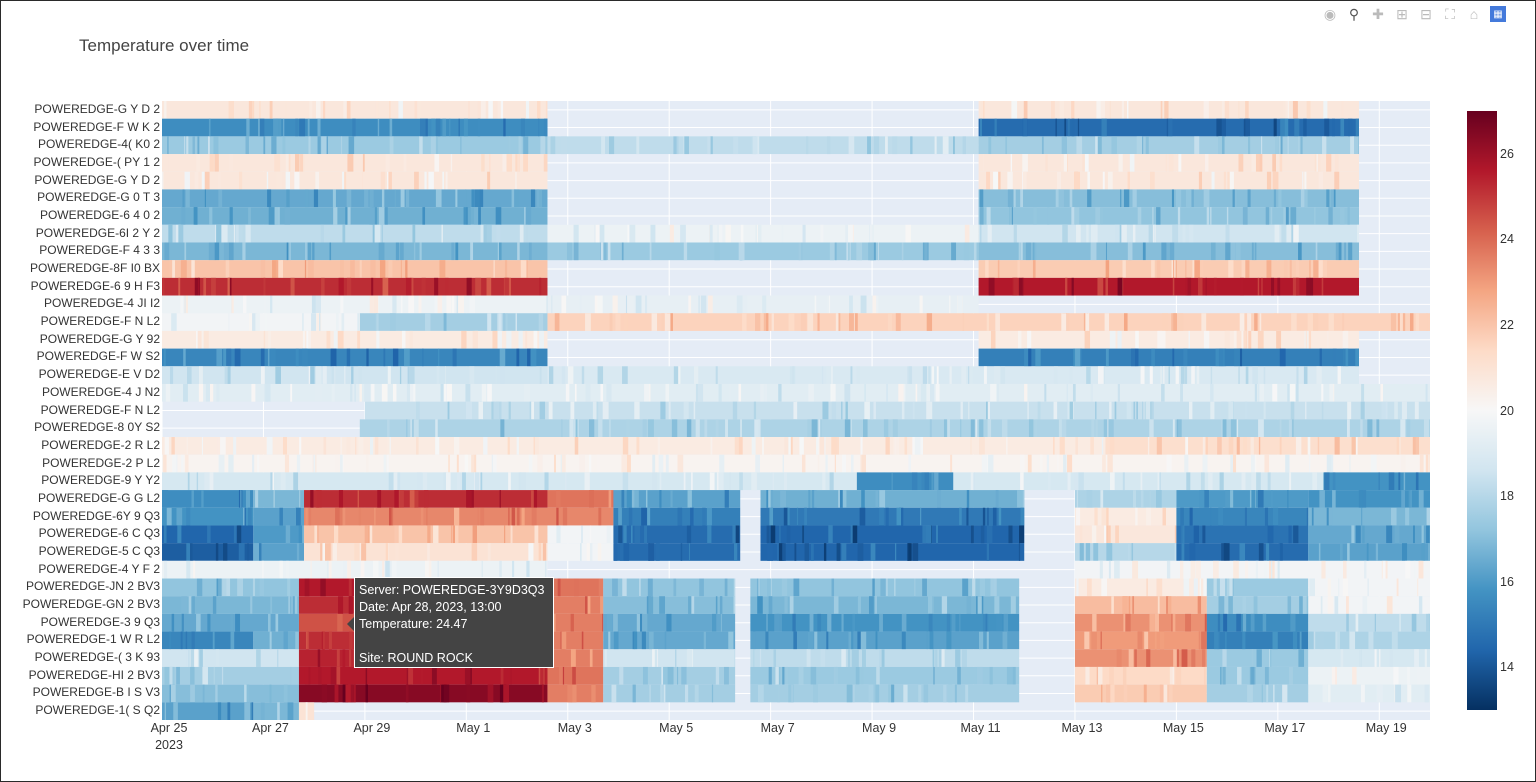 The height and width of the screenshot is (782, 1536). Describe the element at coordinates (1450, 13) in the screenshot. I see `autoscale-icon: ⛶` at that location.